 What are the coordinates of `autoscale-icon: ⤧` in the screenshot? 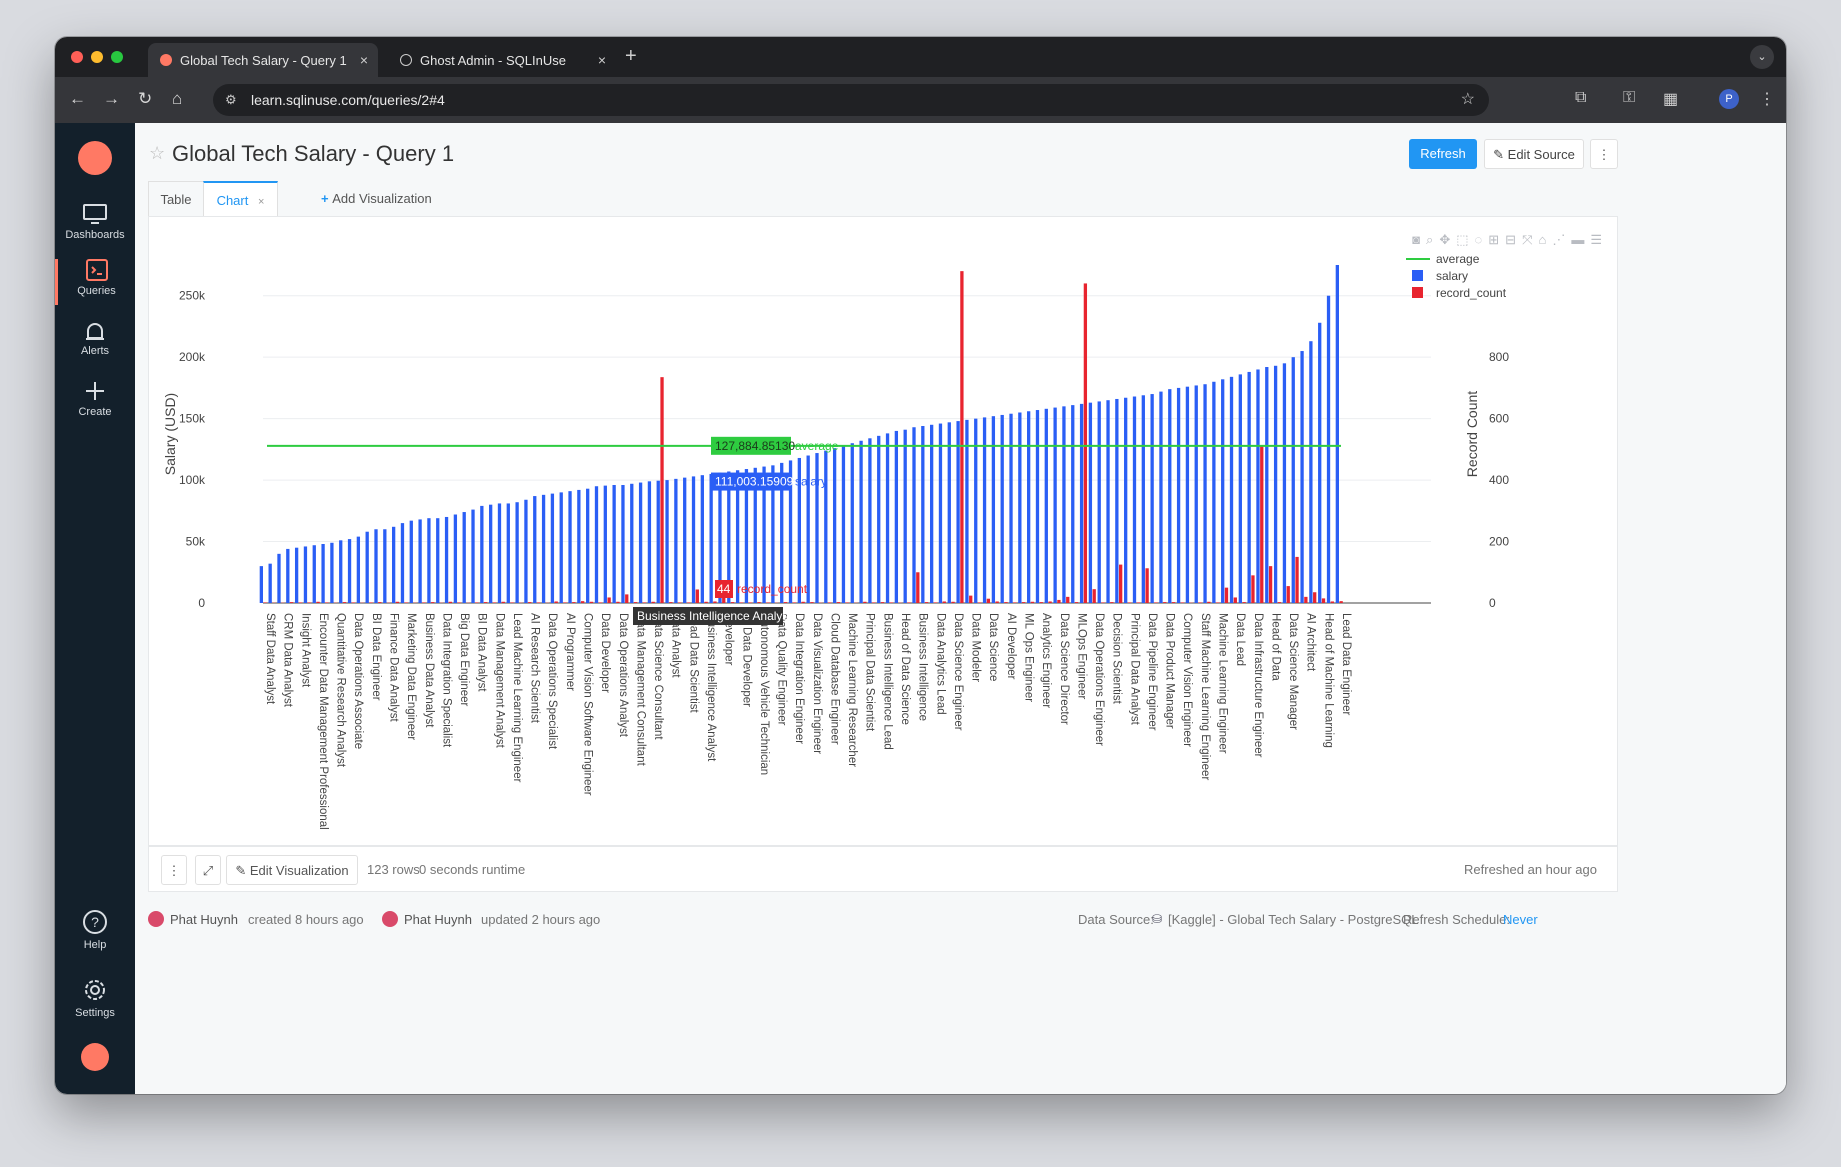 It's located at (1527, 239).